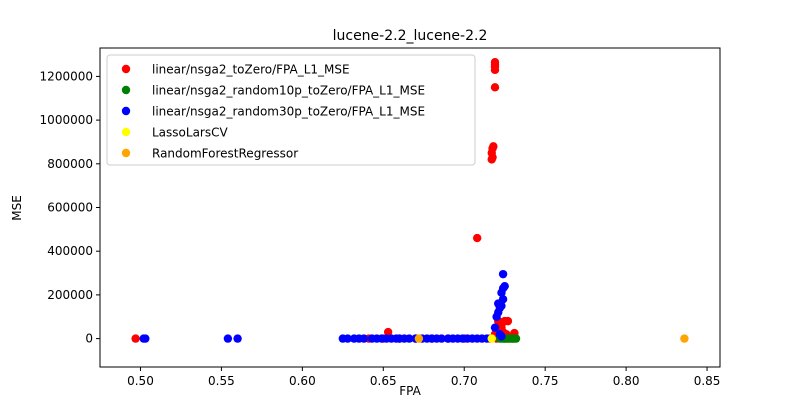 Image resolution: width=800 pixels, height=400 pixels. Describe the element at coordinates (302, 381) in the screenshot. I see `x-tick-label: 0.60` at that location.